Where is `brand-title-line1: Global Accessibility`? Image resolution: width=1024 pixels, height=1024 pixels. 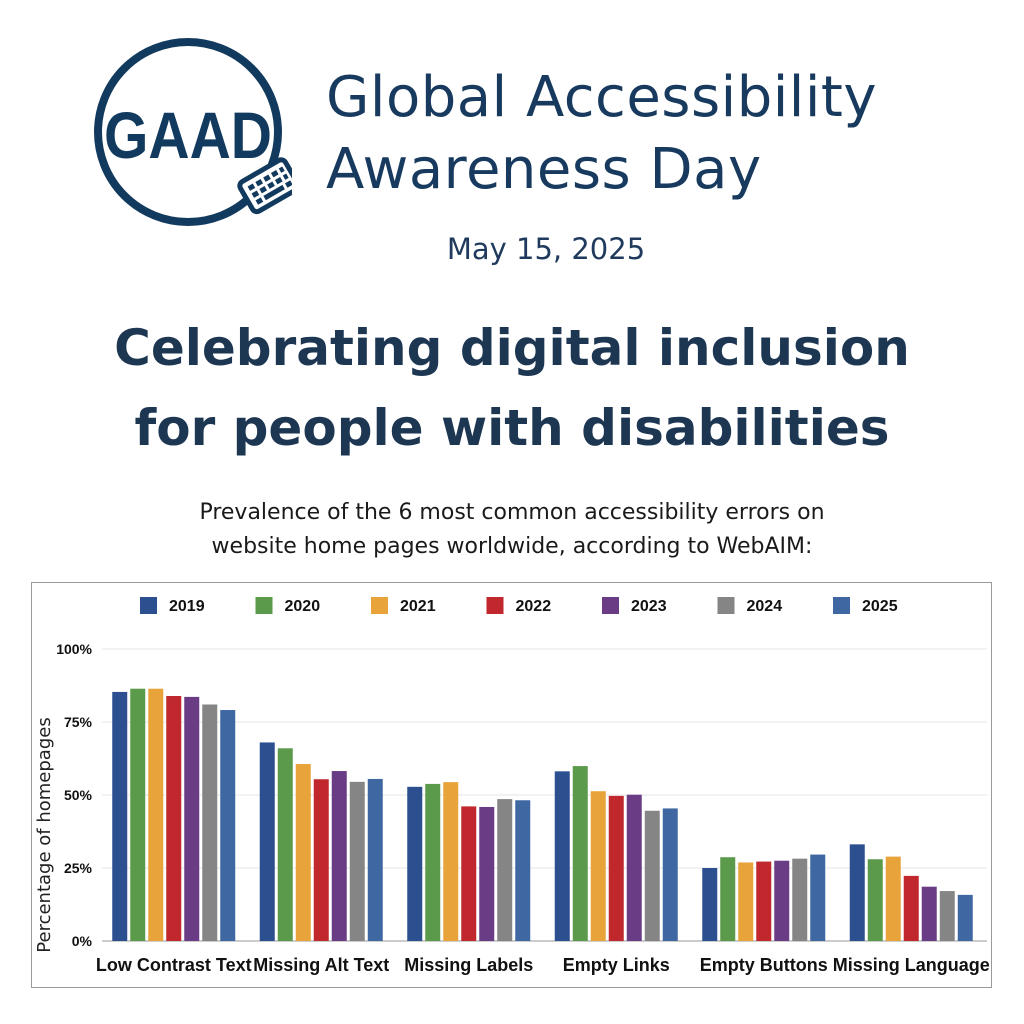 brand-title-line1: Global Accessibility is located at coordinates (602, 97).